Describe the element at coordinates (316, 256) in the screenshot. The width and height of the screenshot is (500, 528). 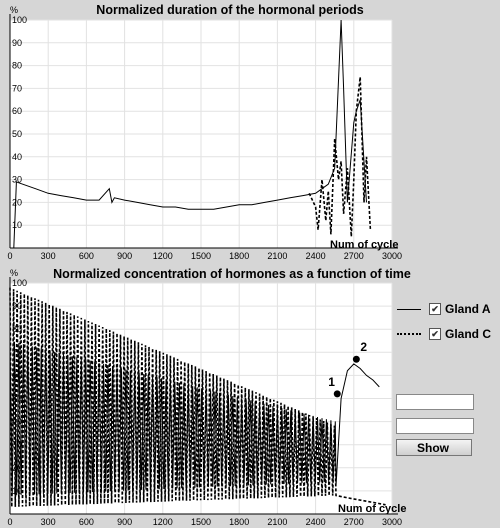
I see `top-x-tick-label: 2400` at that location.